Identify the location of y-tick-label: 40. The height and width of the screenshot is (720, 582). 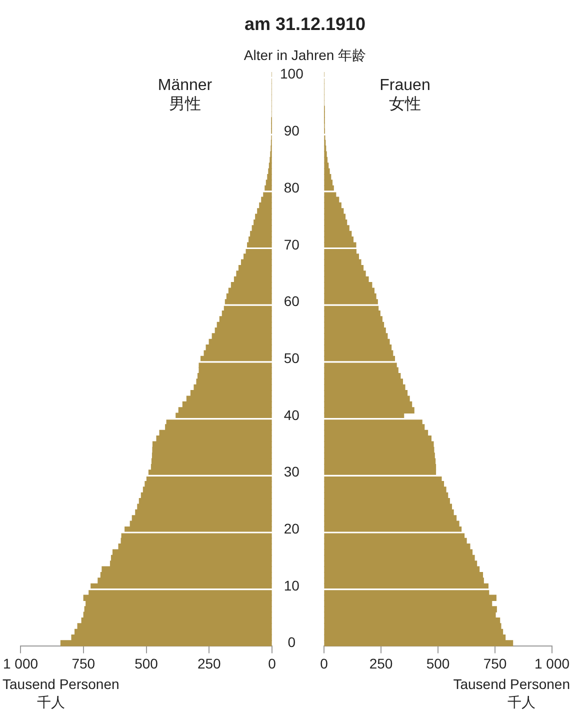
(292, 414).